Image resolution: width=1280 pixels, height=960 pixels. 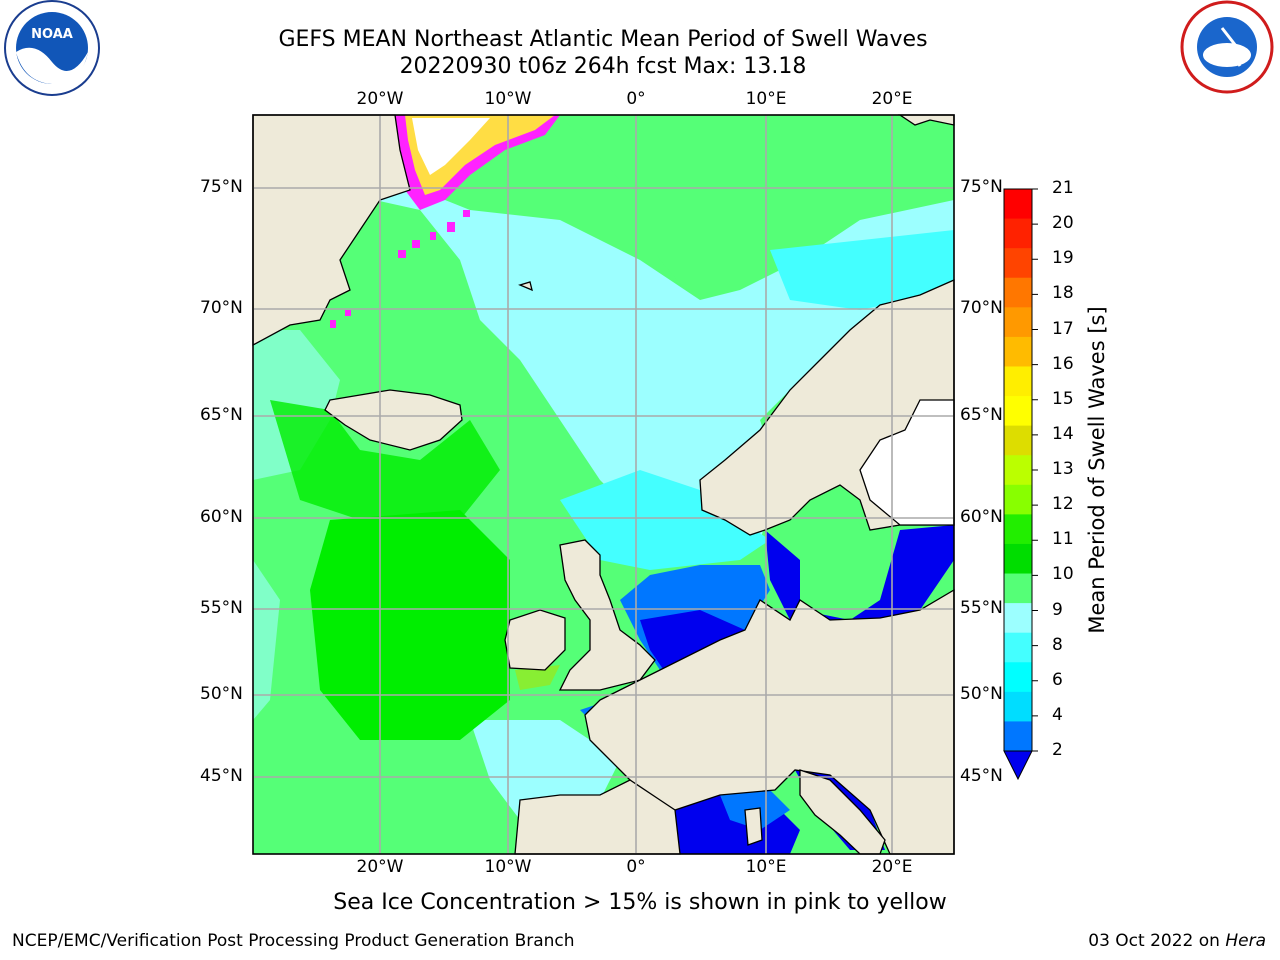 What do you see at coordinates (380, 867) in the screenshot?
I see `lon-label-bottom: 20°W` at bounding box center [380, 867].